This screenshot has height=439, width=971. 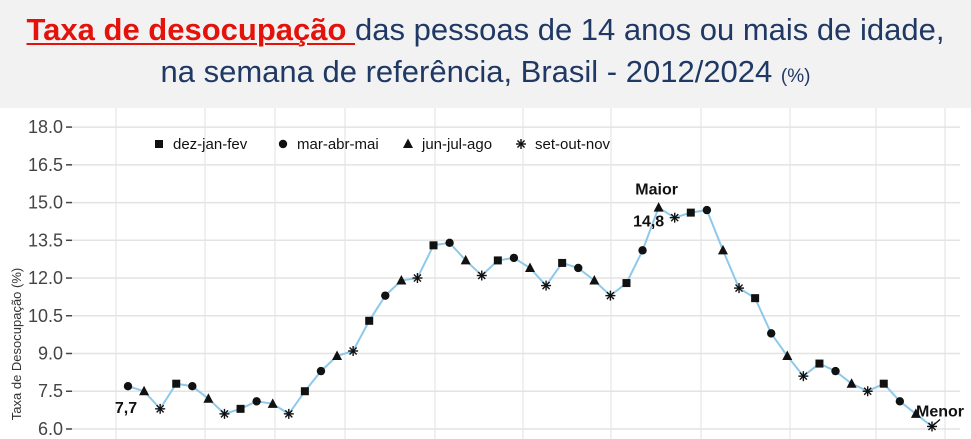 What do you see at coordinates (45, 278) in the screenshot?
I see `y-tick-label: 12.0` at bounding box center [45, 278].